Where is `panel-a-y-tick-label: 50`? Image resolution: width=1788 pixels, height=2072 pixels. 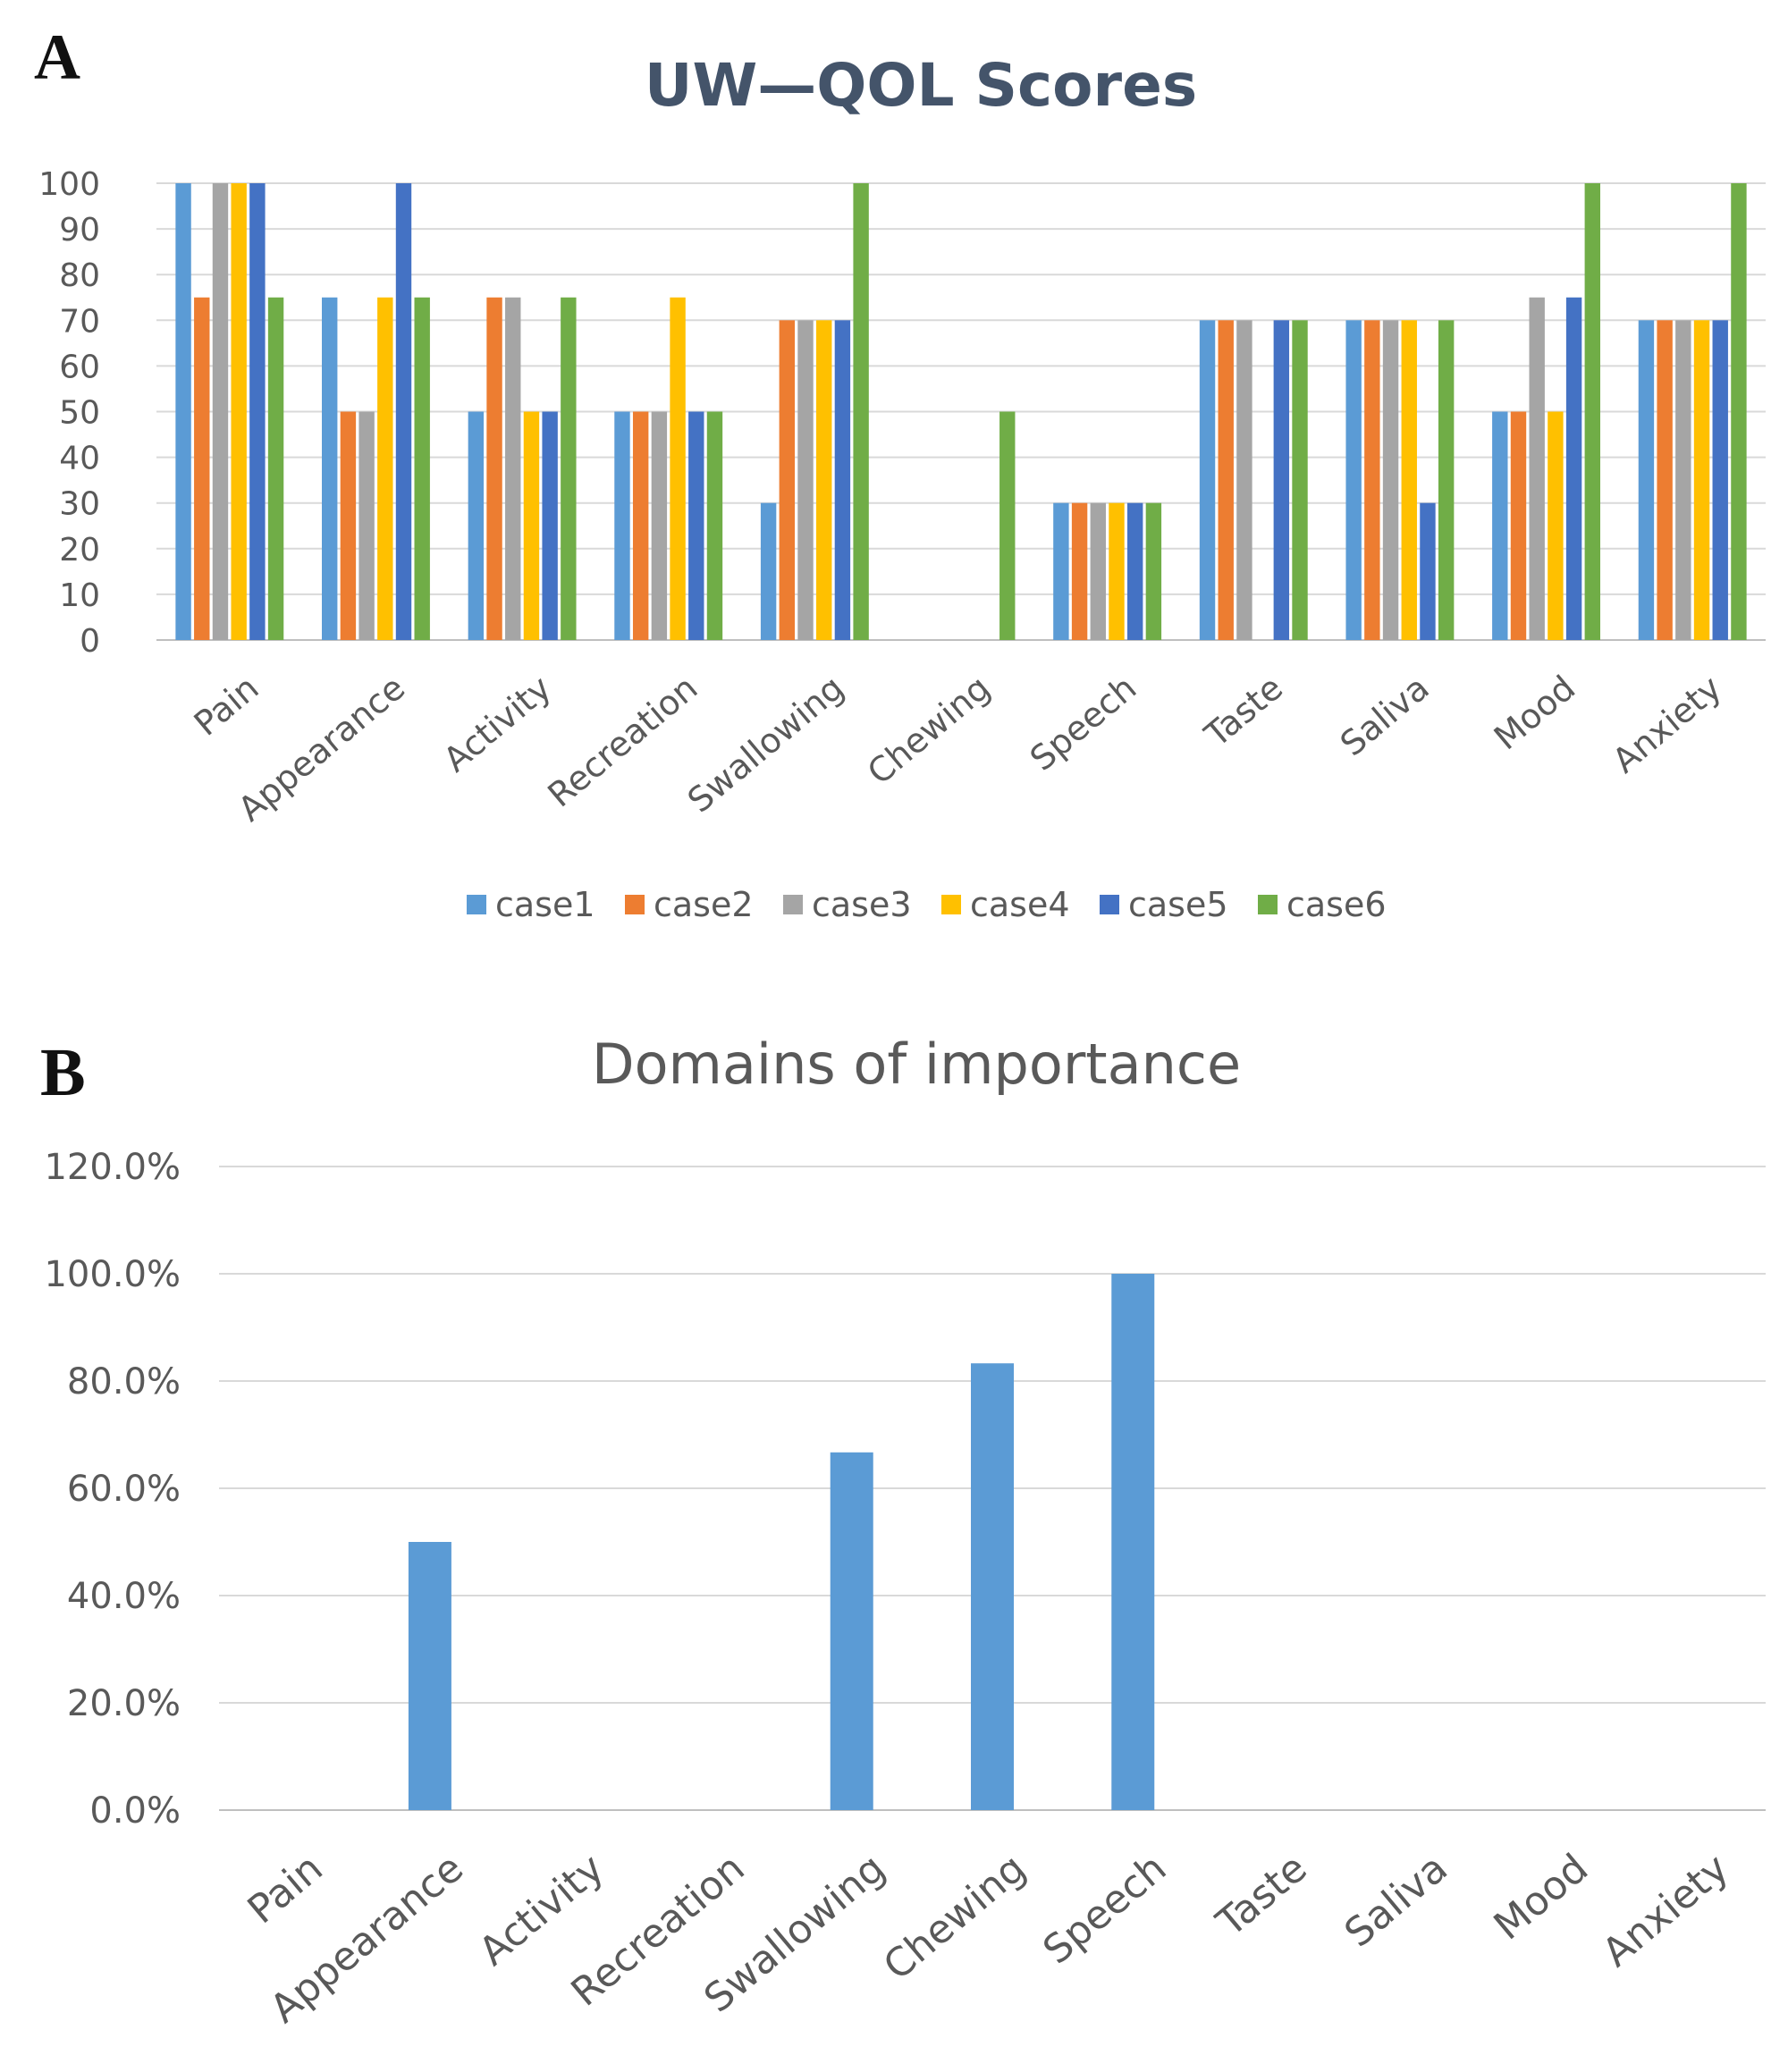
panel-a-y-tick-label: 50 is located at coordinates (79, 413).